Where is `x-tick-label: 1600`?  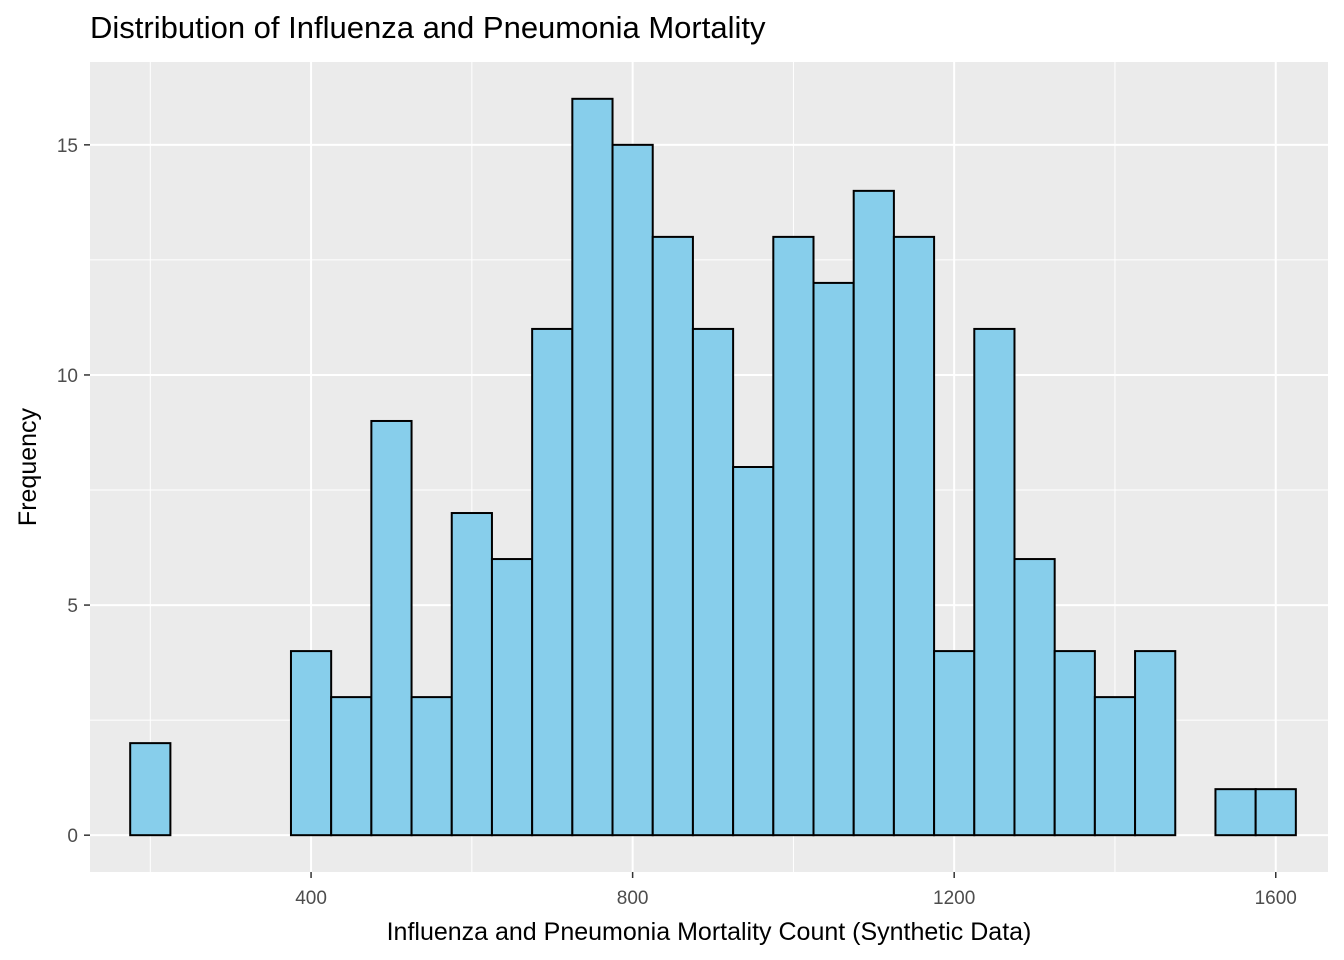 x-tick-label: 1600 is located at coordinates (1276, 898).